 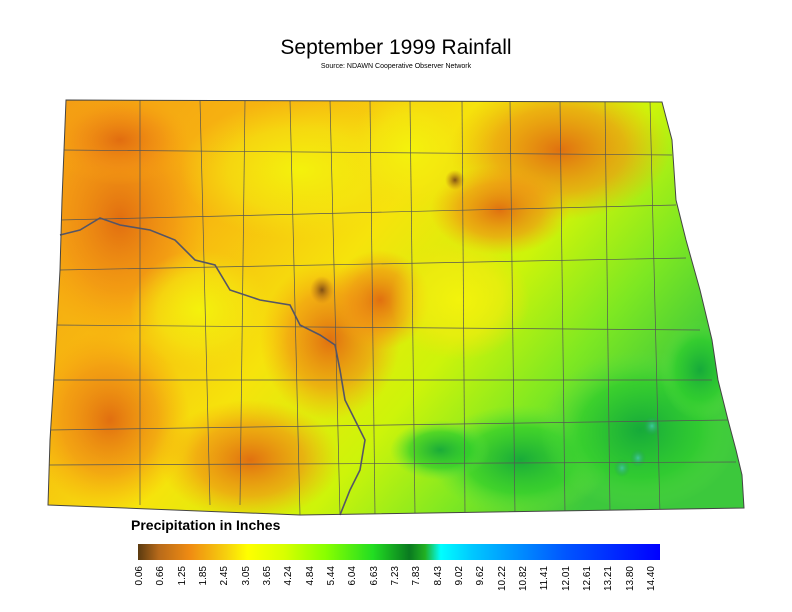 What do you see at coordinates (481, 576) in the screenshot?
I see `legend-tick-label: 9.62` at bounding box center [481, 576].